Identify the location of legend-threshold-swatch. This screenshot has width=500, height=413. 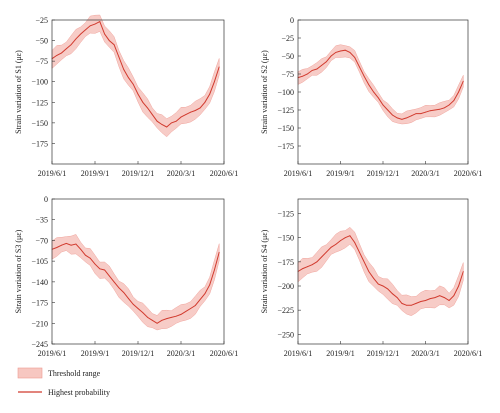
(30, 373).